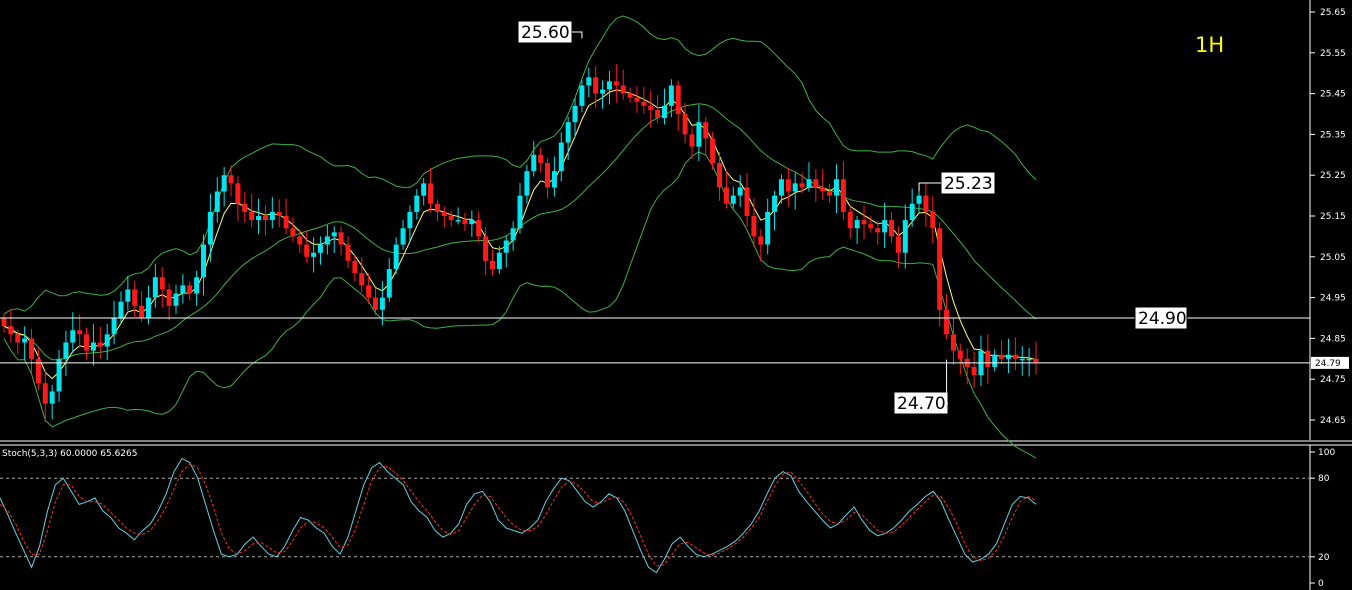 The height and width of the screenshot is (590, 1352). What do you see at coordinates (674, 343) in the screenshot?
I see `horizontal-levels: 24.79` at bounding box center [674, 343].